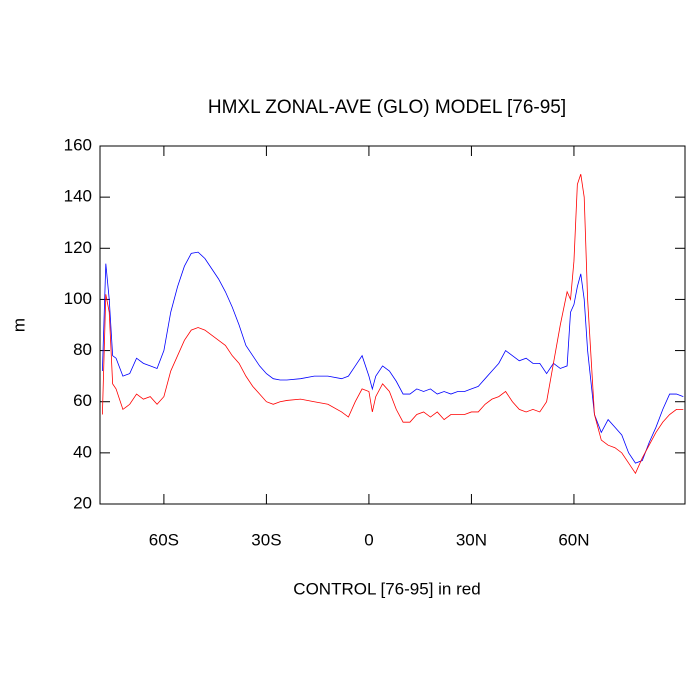  What do you see at coordinates (266, 539) in the screenshot?
I see `x-tick-label: 30S` at bounding box center [266, 539].